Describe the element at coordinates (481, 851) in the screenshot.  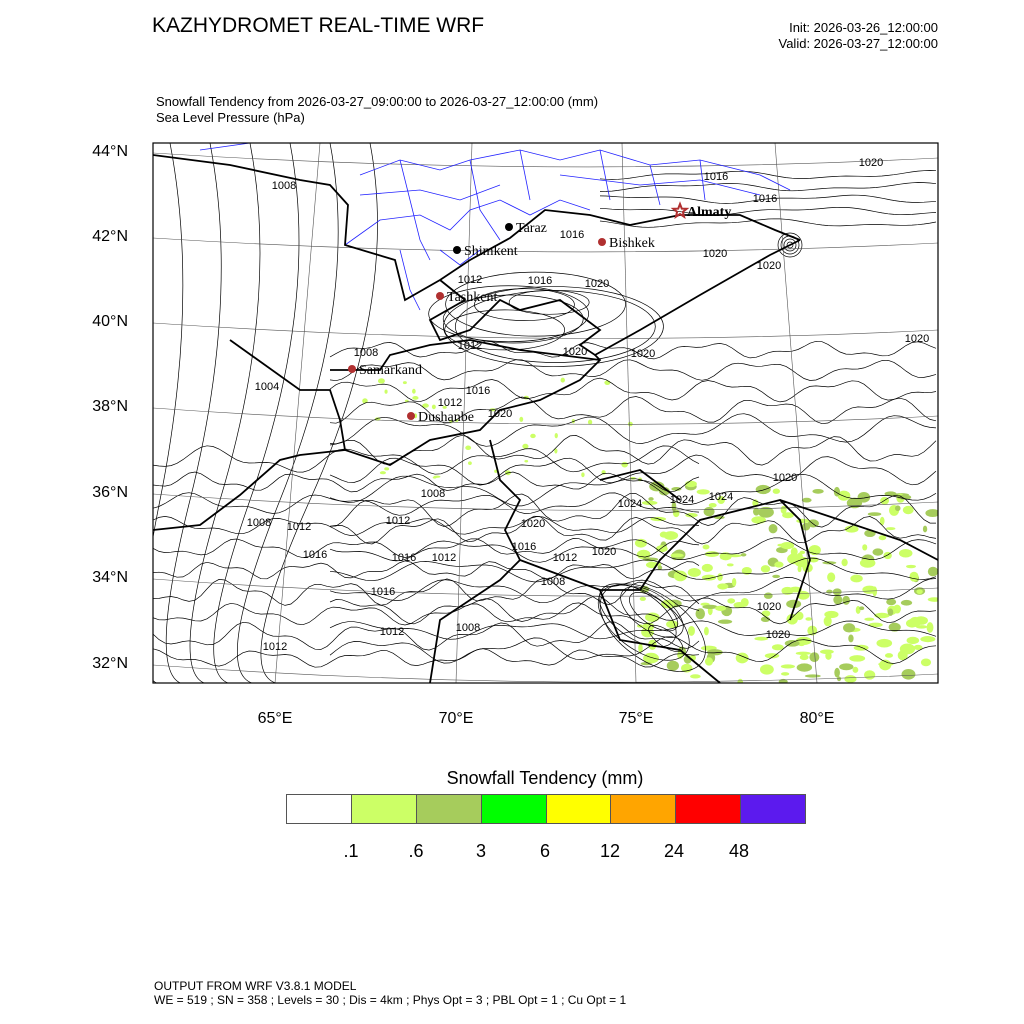
I see `colorbar-label: 3` at that location.